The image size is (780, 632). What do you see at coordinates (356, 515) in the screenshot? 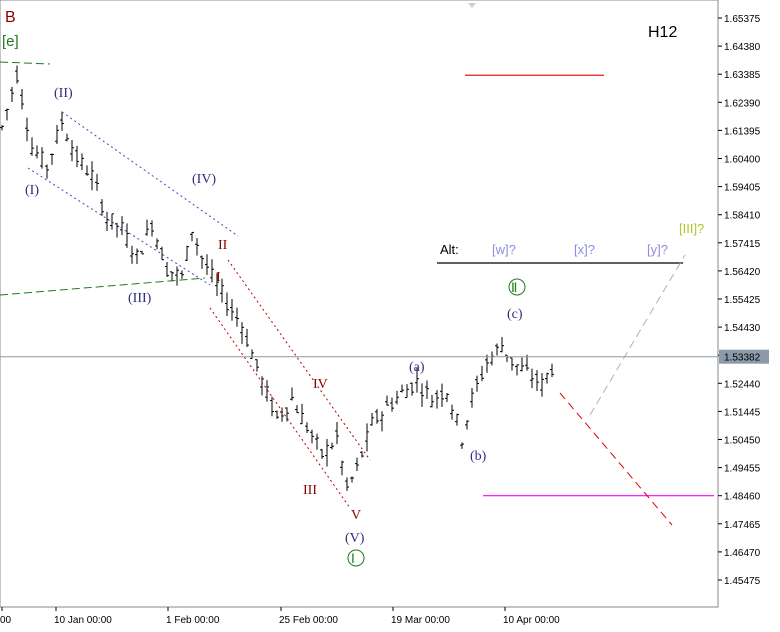
I see `label-sub-5: V` at bounding box center [356, 515].